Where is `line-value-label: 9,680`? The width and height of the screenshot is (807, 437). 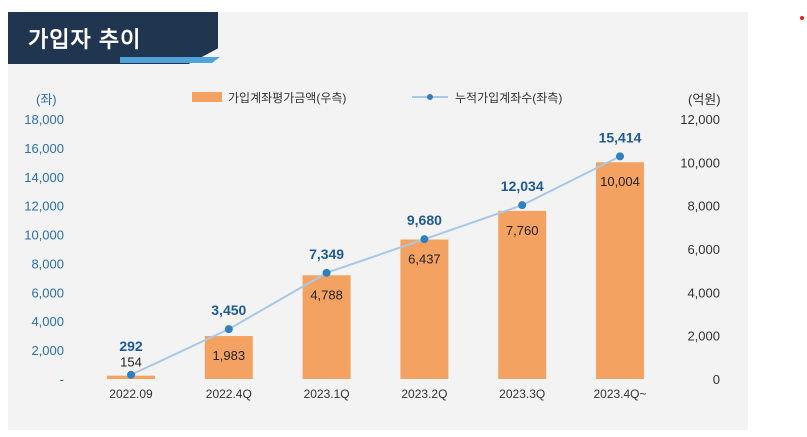 line-value-label: 9,680 is located at coordinates (424, 220).